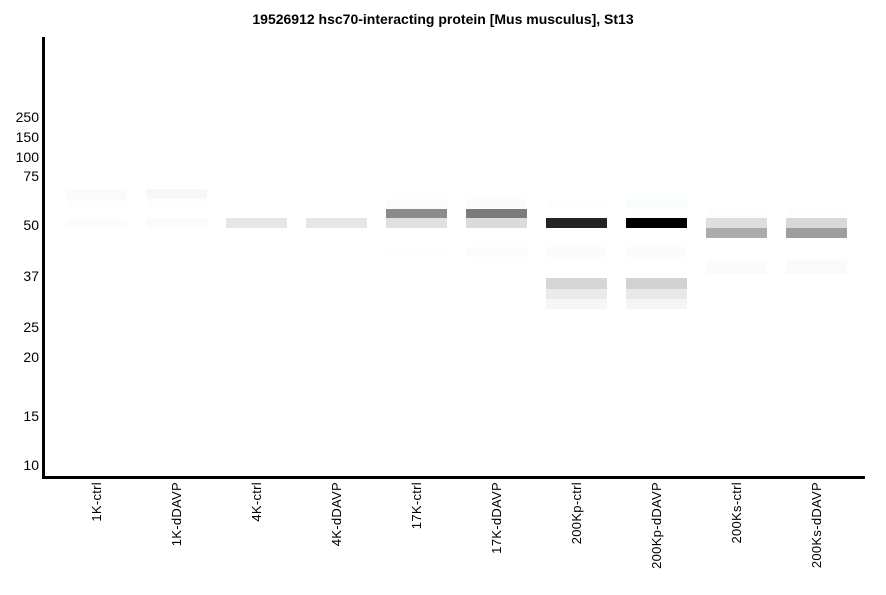 The image size is (886, 595). Describe the element at coordinates (31, 465) in the screenshot. I see `y-tick-label: 10` at that location.